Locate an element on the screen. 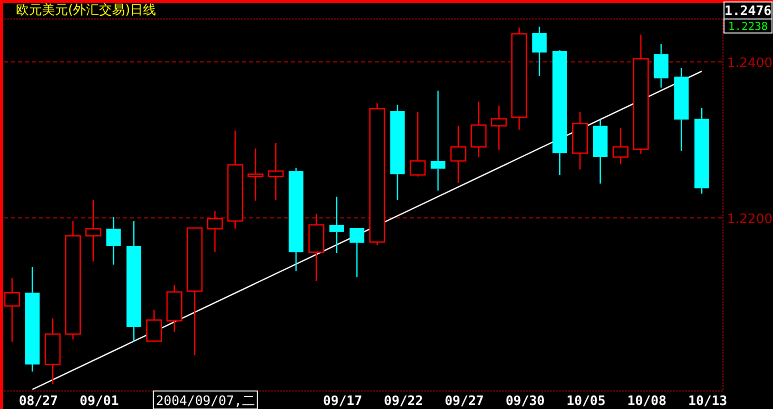  x-tick-label: 09/27 is located at coordinates (464, 401).